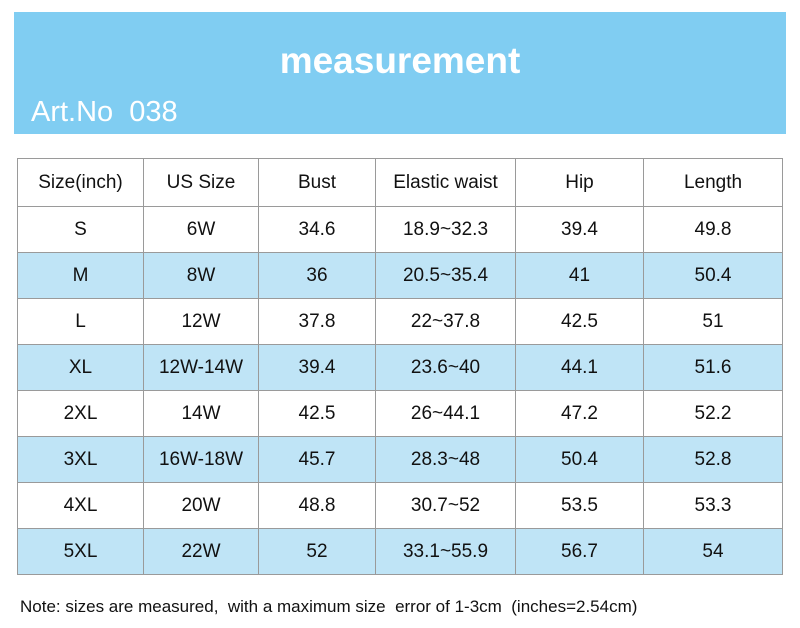 This screenshot has width=800, height=628. Describe the element at coordinates (445, 321) in the screenshot. I see `table-cell: 22~37.8` at that location.